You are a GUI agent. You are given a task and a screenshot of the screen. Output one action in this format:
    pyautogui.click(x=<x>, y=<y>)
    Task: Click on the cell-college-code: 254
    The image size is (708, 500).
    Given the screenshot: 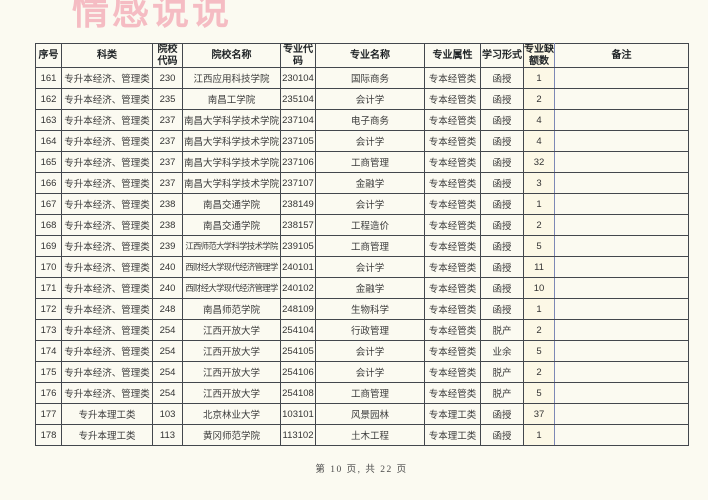 What is the action you would take?
    pyautogui.click(x=167, y=393)
    